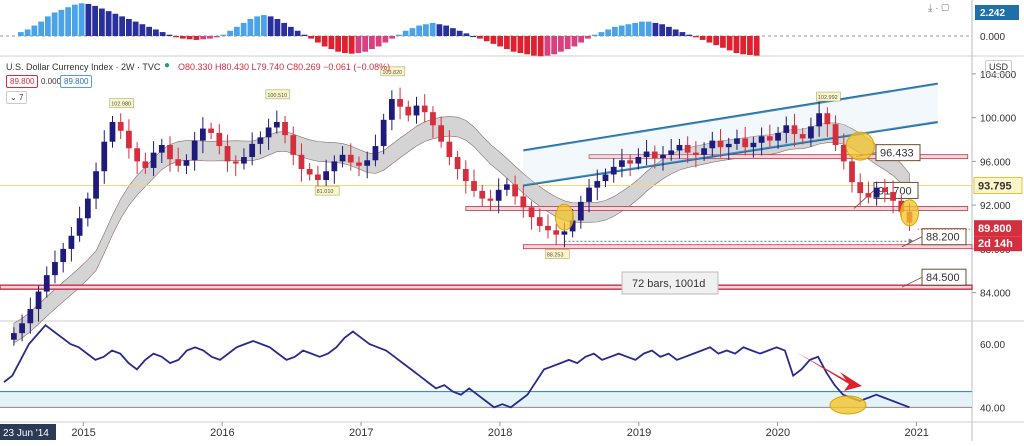  What do you see at coordinates (76, 81) in the screenshot?
I see `chip-right: 89.800` at bounding box center [76, 81].